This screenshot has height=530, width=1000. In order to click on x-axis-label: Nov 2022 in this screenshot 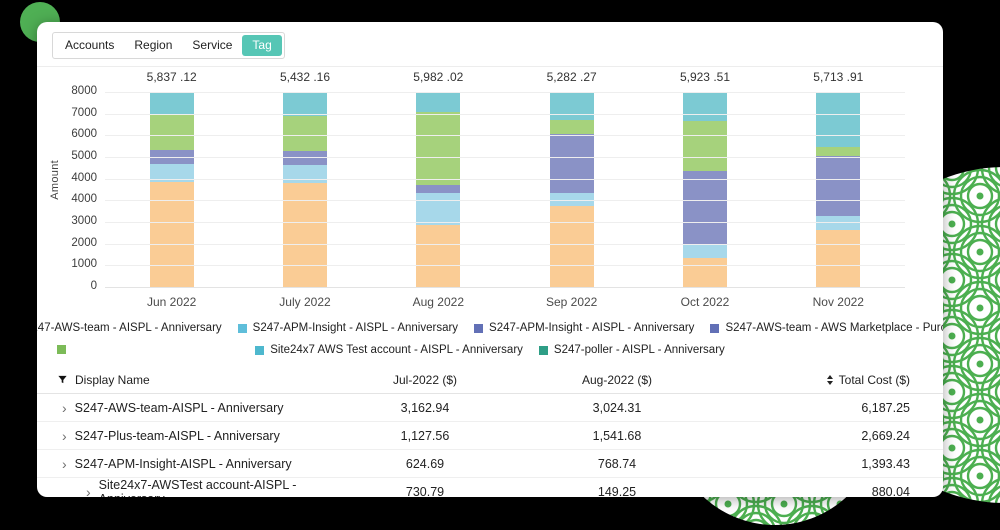, I will do `click(838, 302)`.